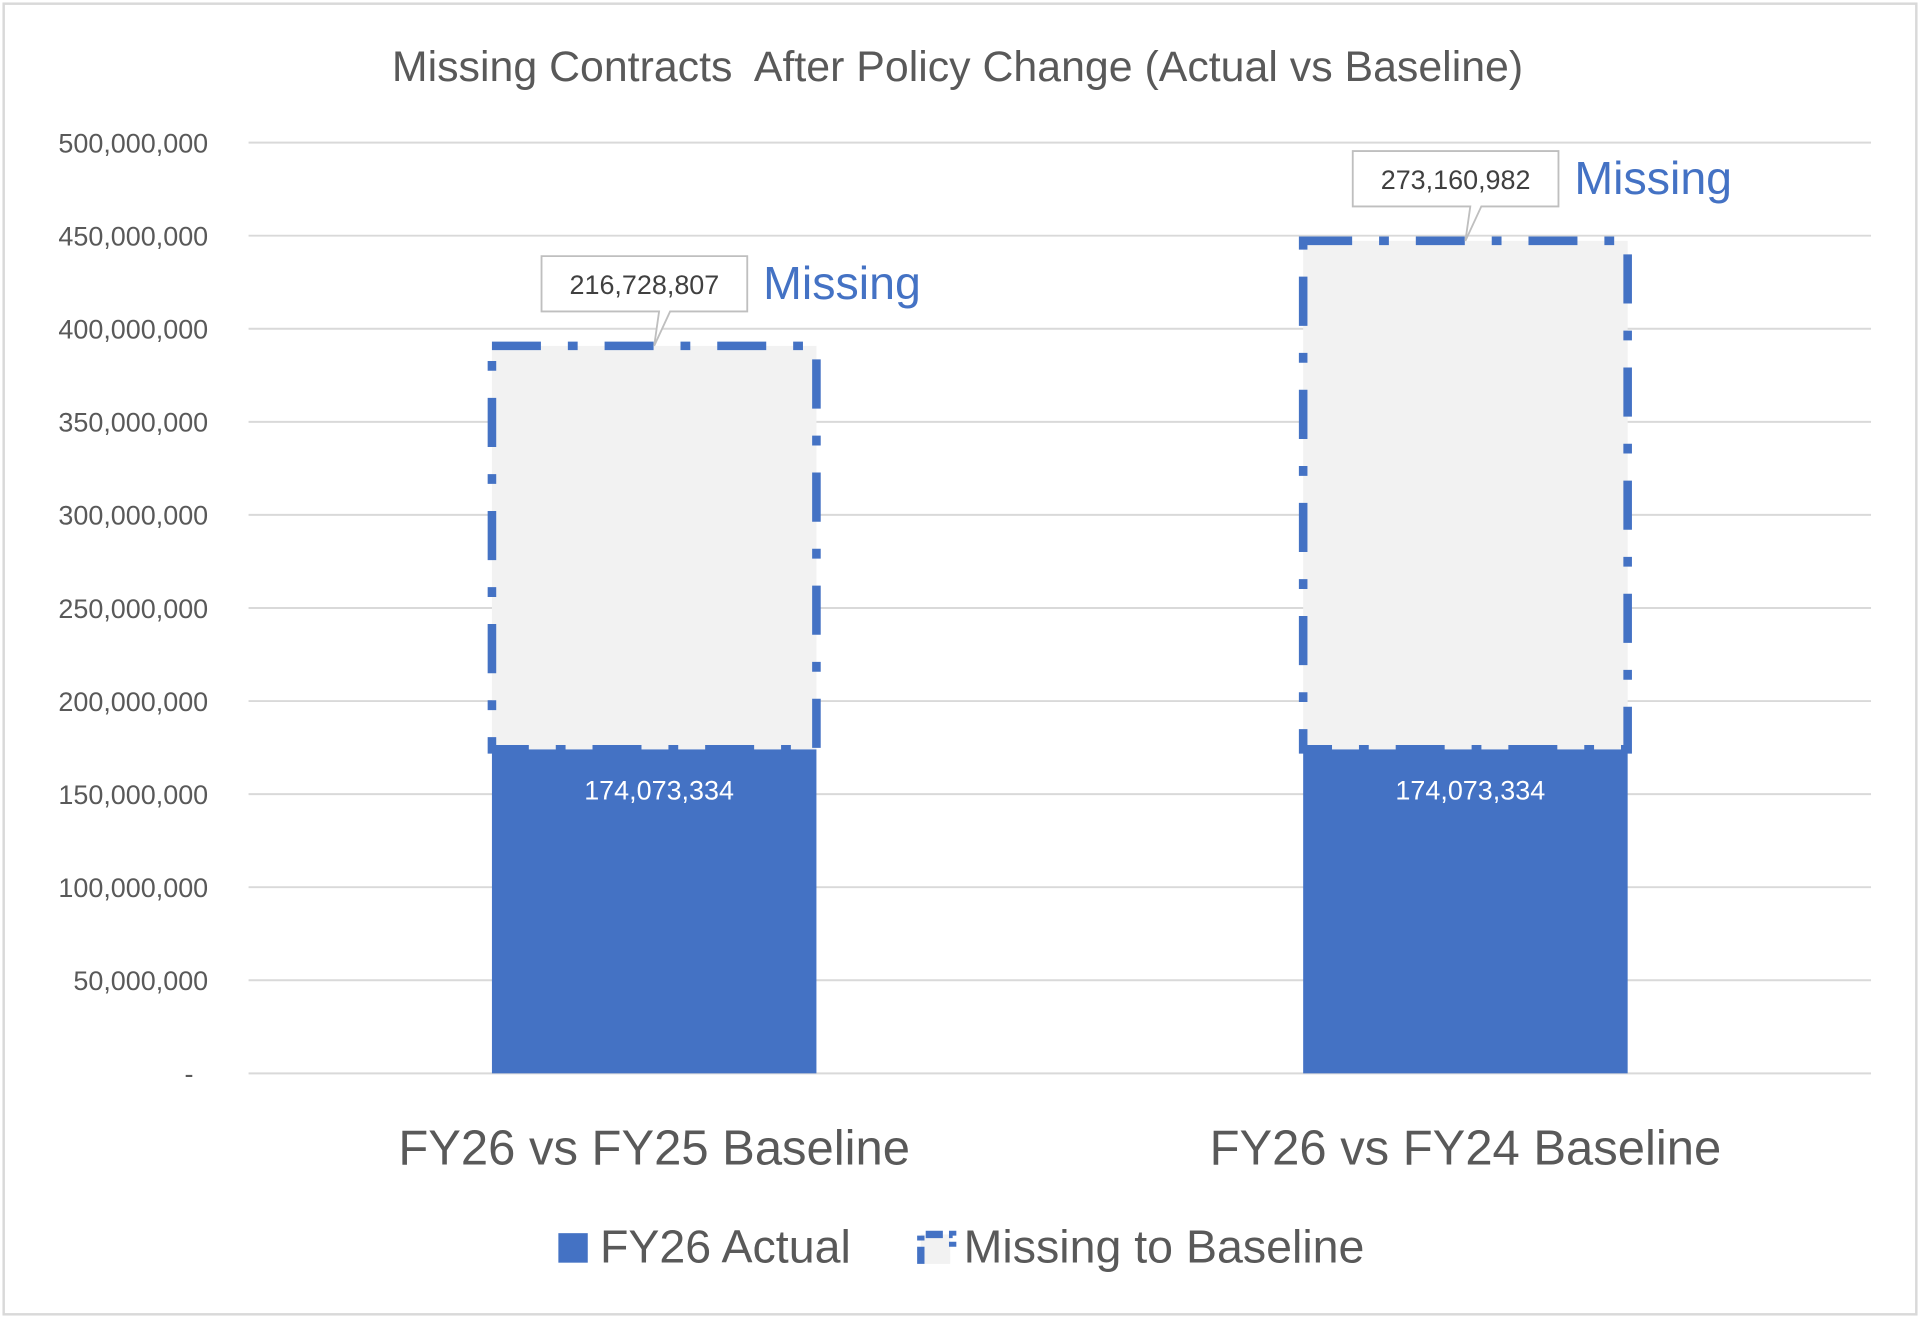  I want to click on y-tick-label: 200,000,000, so click(133, 702).